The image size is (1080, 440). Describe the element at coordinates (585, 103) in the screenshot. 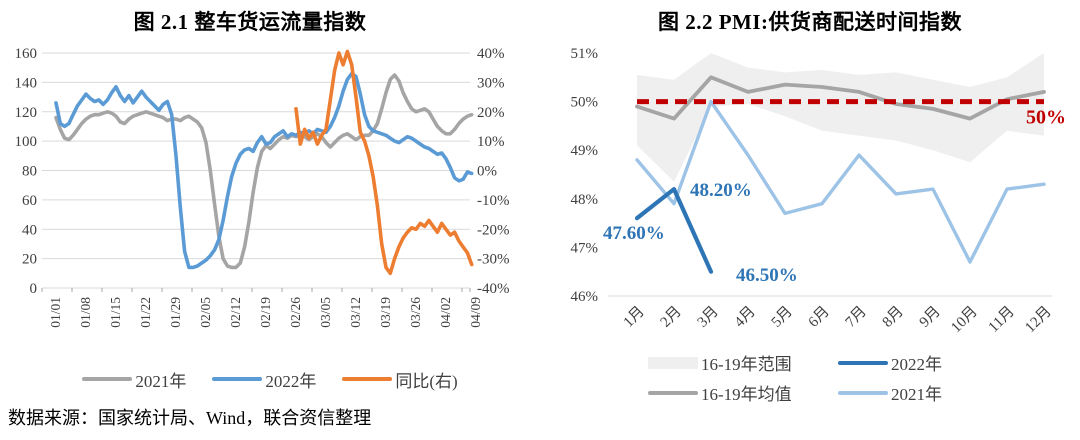

I see `y-axis-tick-label: 50%` at that location.